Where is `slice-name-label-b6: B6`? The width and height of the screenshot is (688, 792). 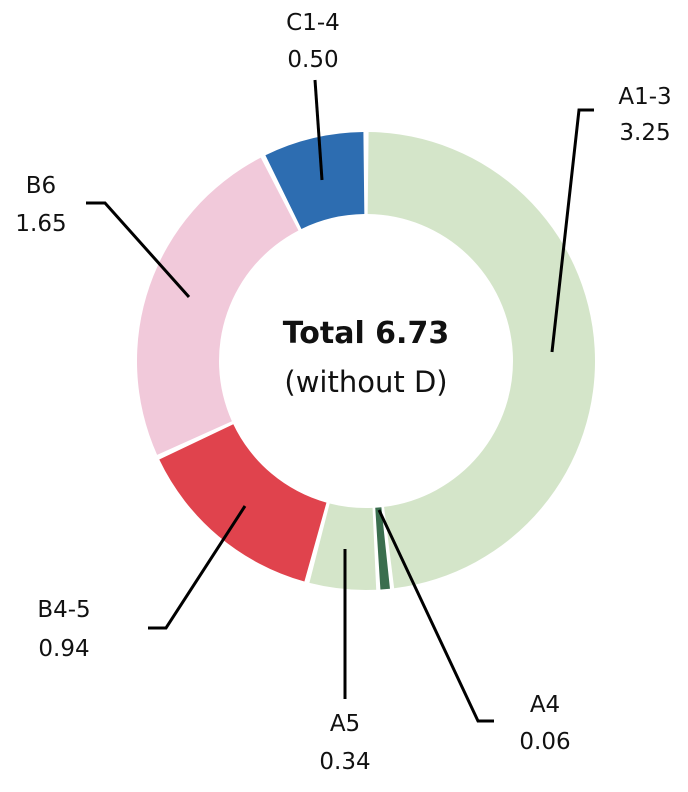 slice-name-label-b6: B6 is located at coordinates (41, 186).